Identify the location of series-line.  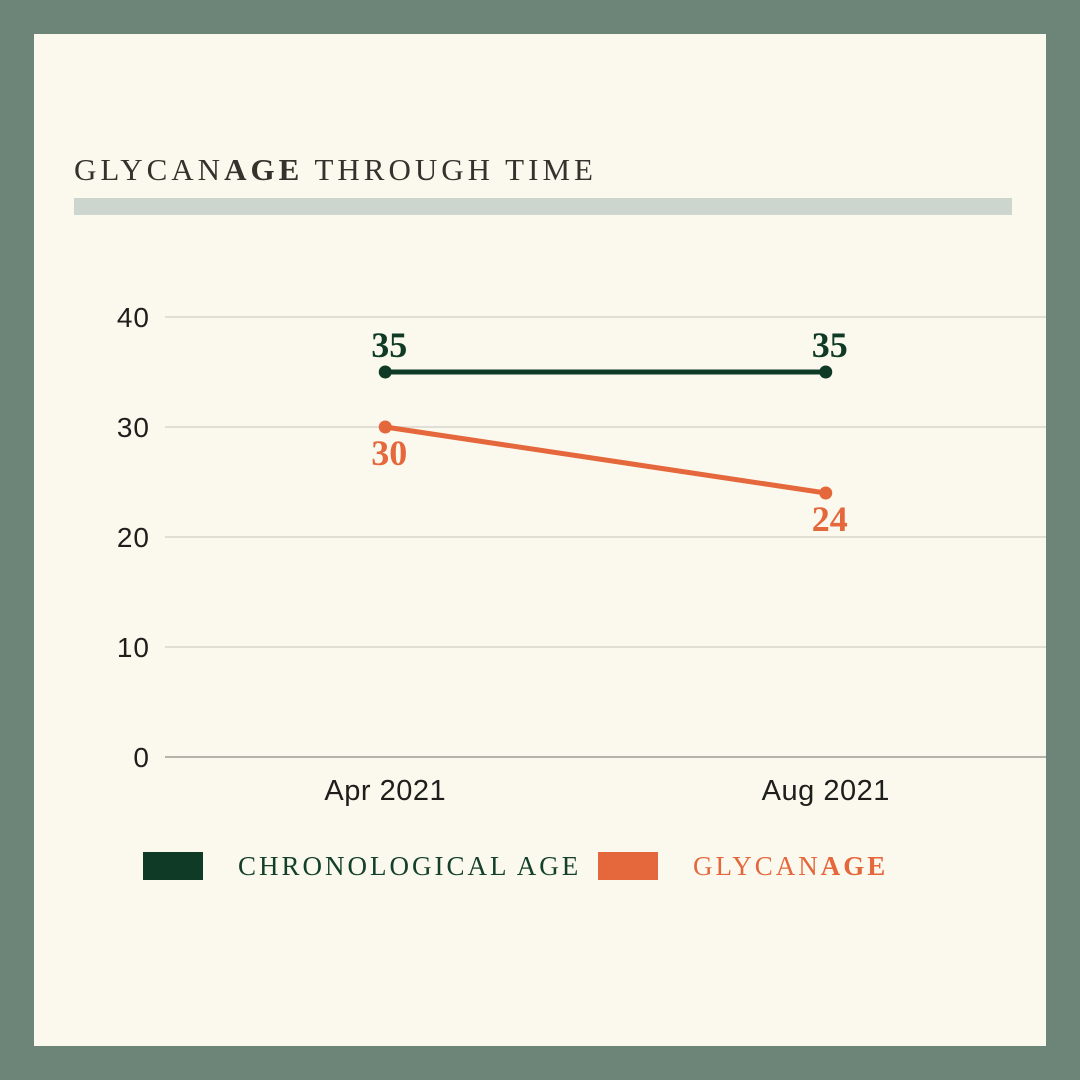
(605, 460).